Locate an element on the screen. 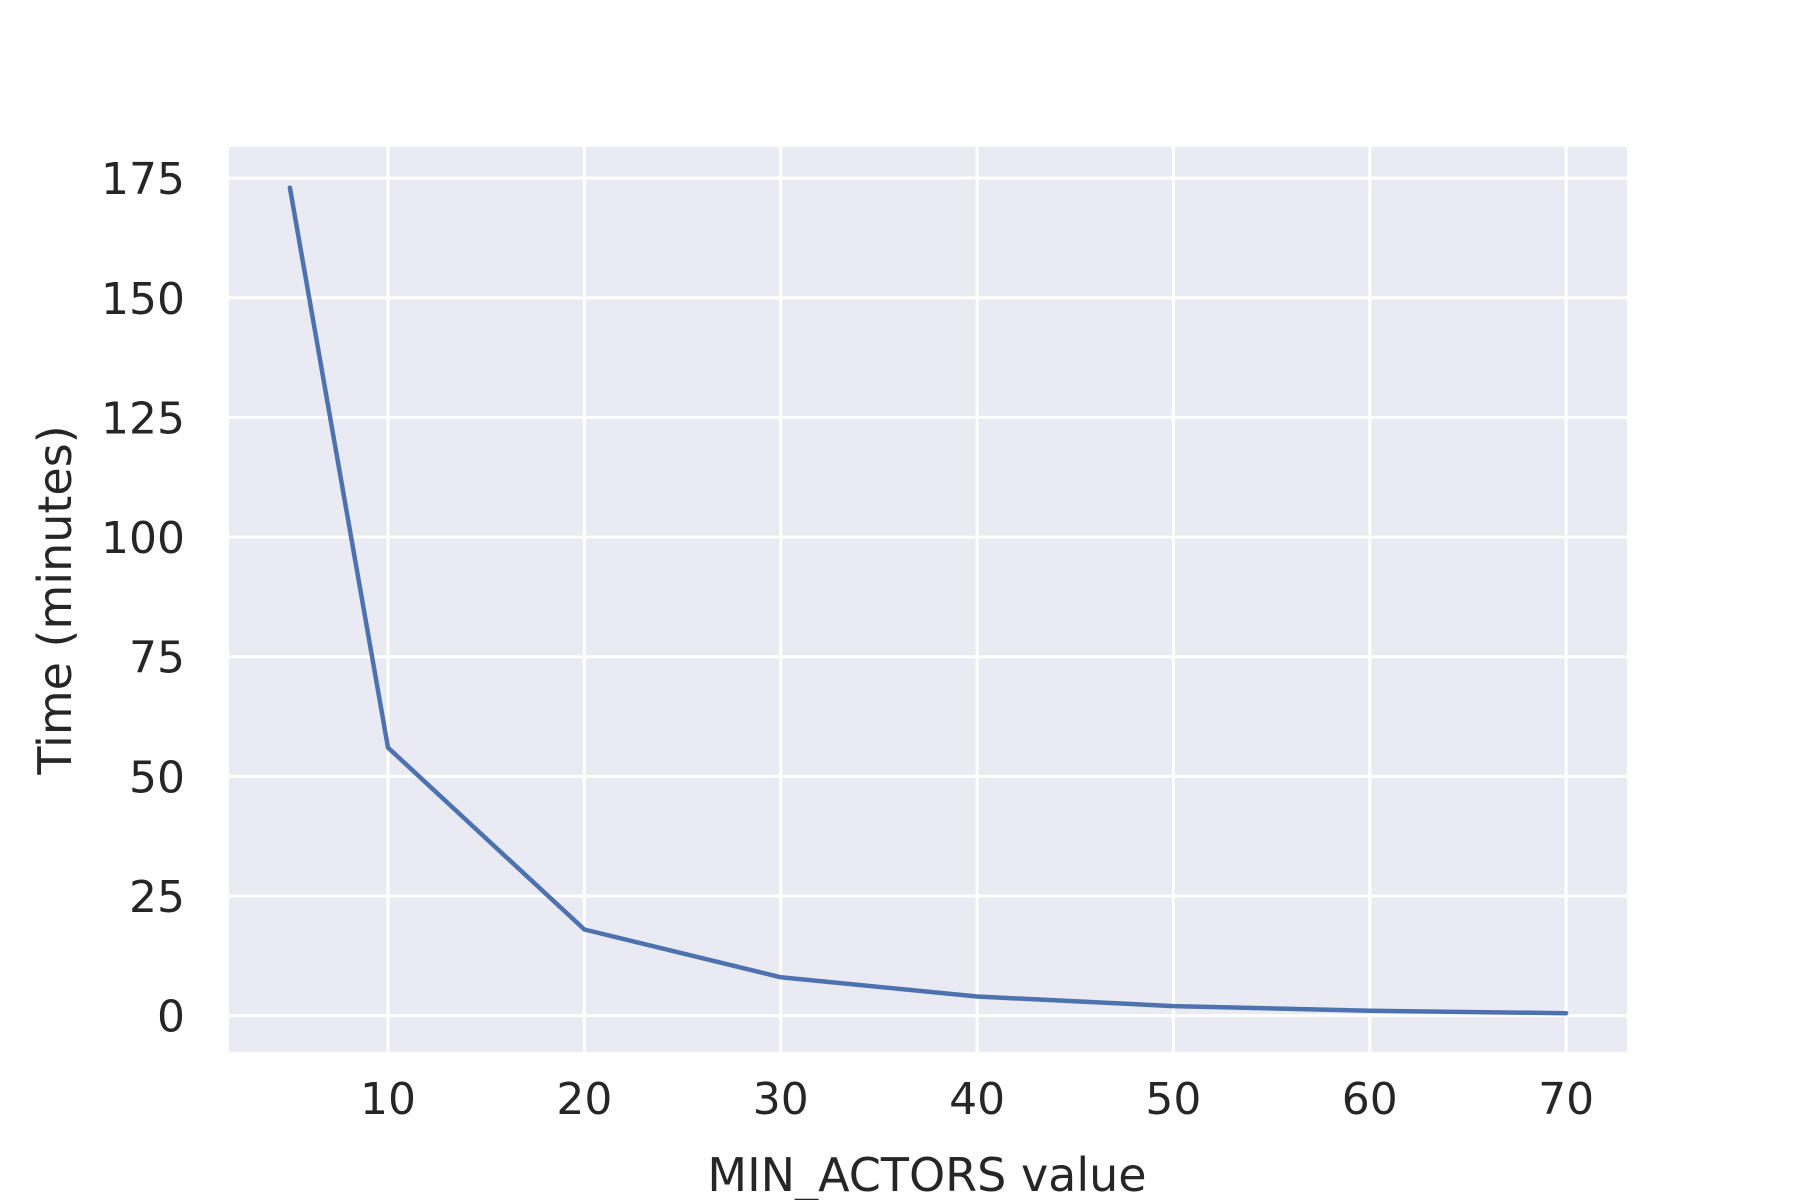  y-tick-label: 125 is located at coordinates (143, 418).